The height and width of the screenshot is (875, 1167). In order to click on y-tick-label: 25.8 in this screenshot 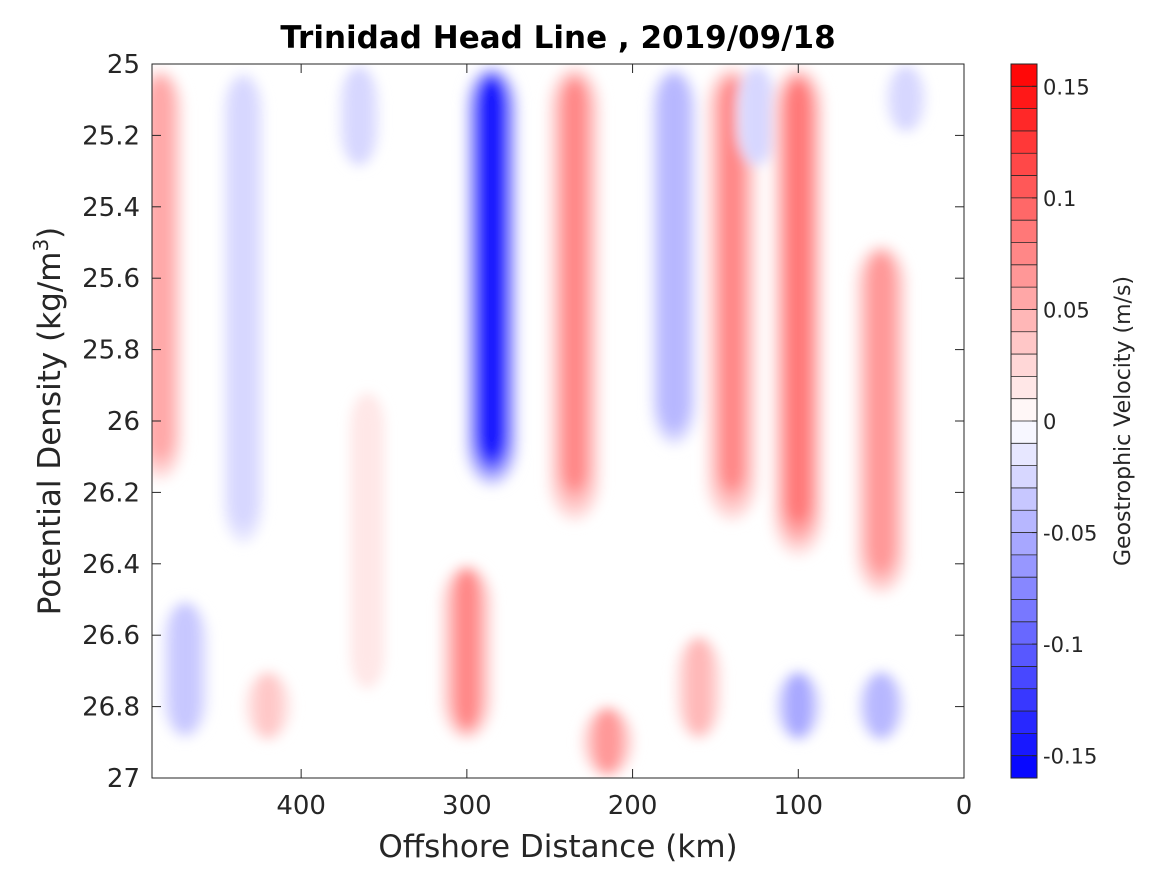, I will do `click(111, 351)`.